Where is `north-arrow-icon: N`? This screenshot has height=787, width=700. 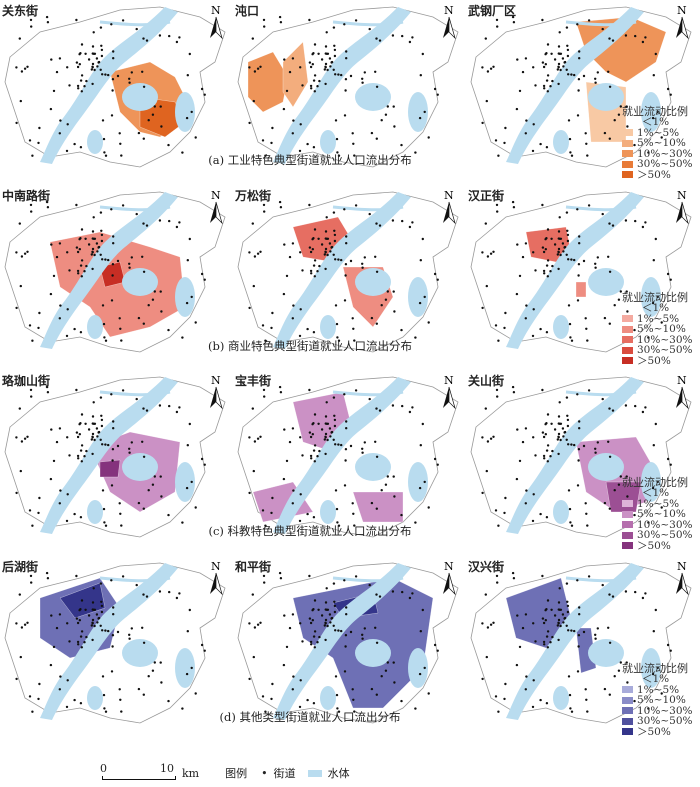
north-arrow-icon: N is located at coordinates (449, 392).